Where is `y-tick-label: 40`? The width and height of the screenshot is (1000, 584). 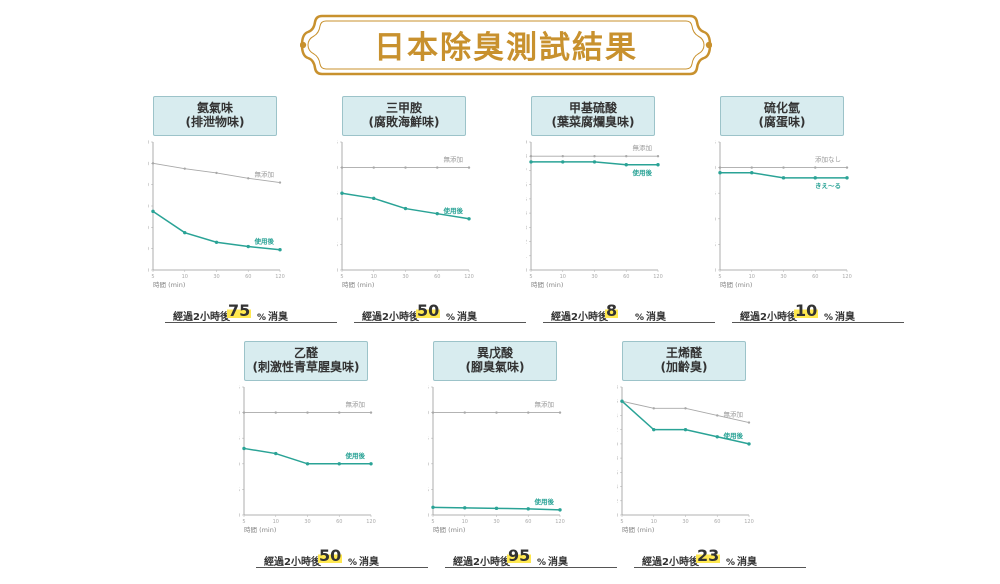
y-tick-label: 40 is located at coordinates (148, 228).